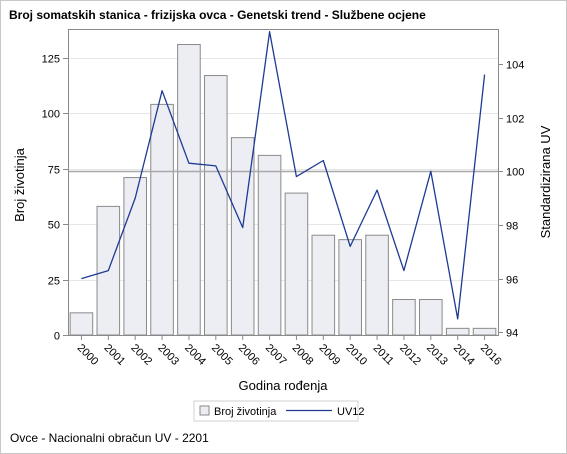 Image resolution: width=567 pixels, height=454 pixels. Describe the element at coordinates (57, 337) in the screenshot. I see `y-tick-label: 0` at that location.